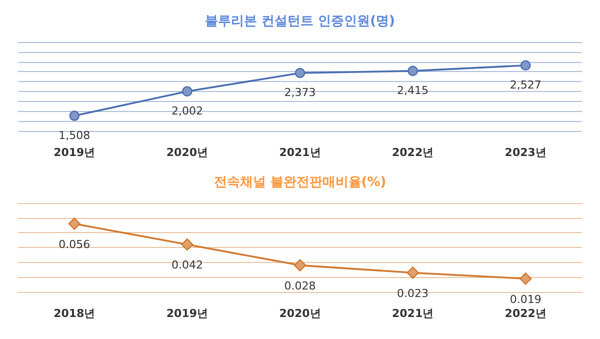  I want to click on data-label: 0.028, so click(300, 285).